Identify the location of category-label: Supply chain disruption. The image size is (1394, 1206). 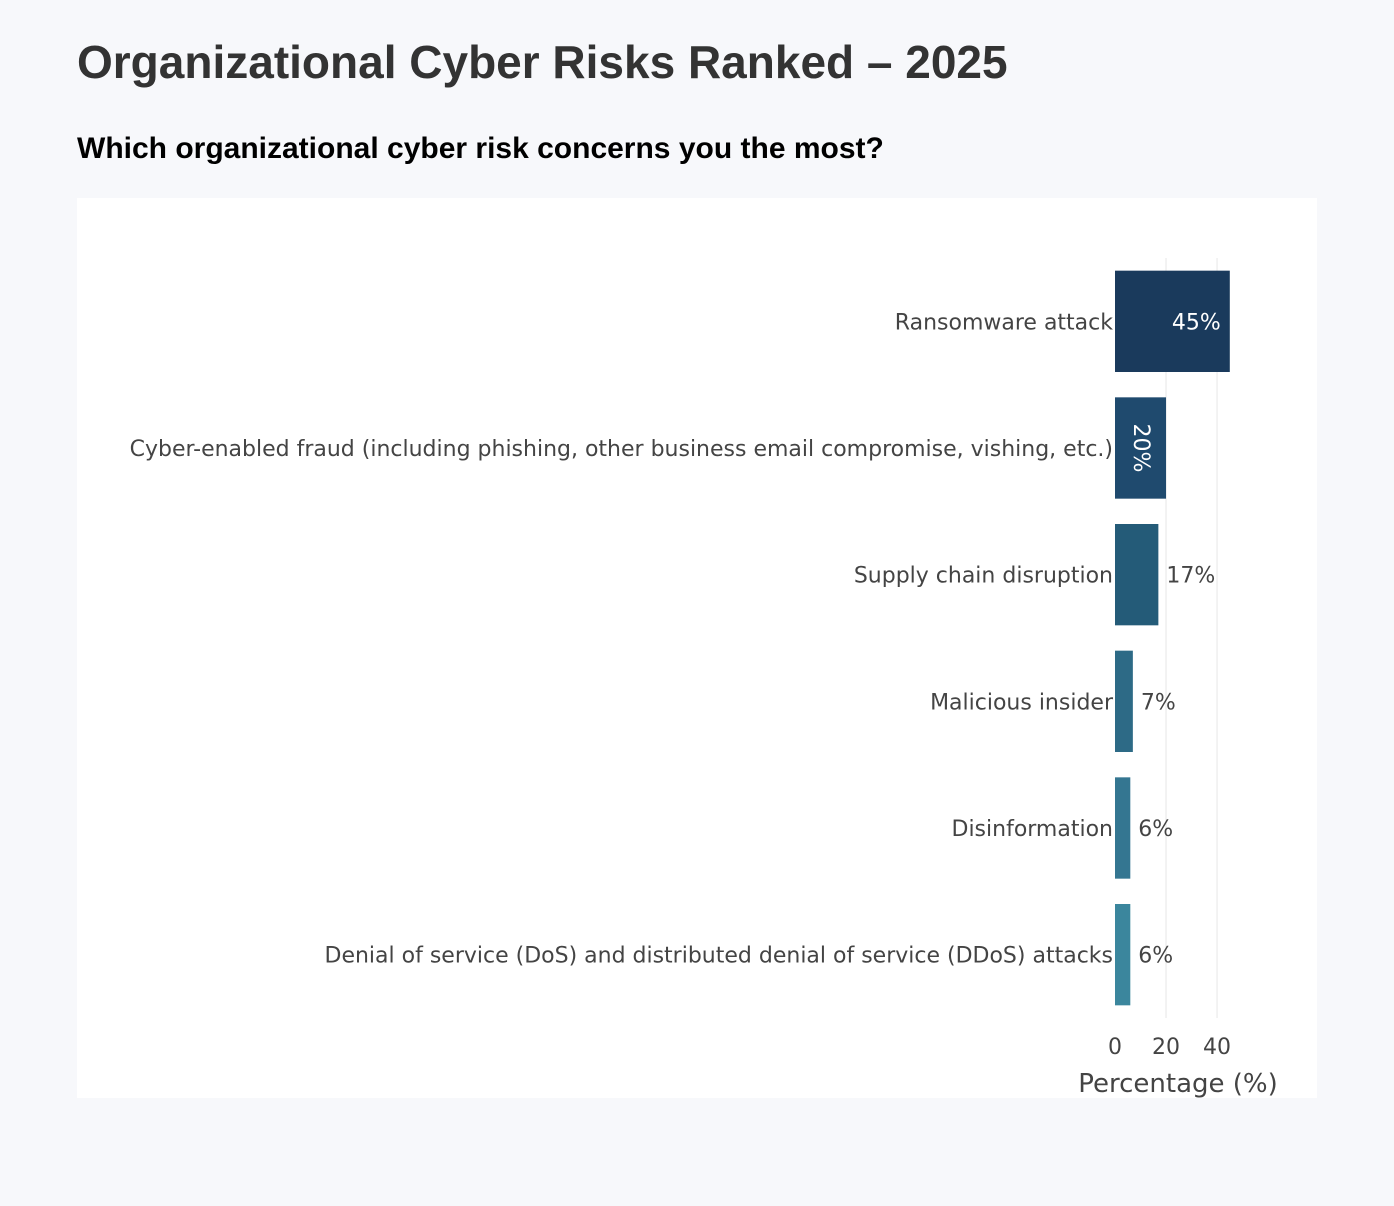
(983, 576).